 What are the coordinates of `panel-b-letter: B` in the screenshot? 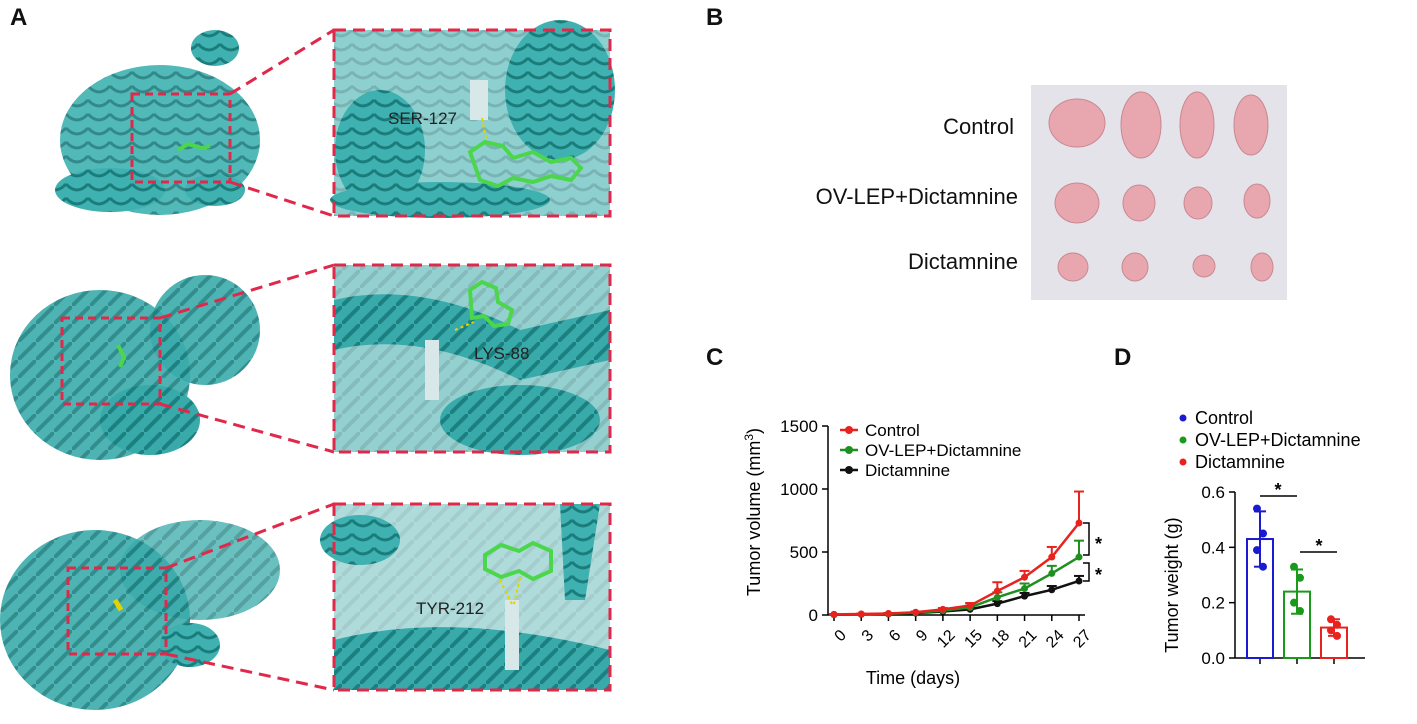 It's located at (715, 17).